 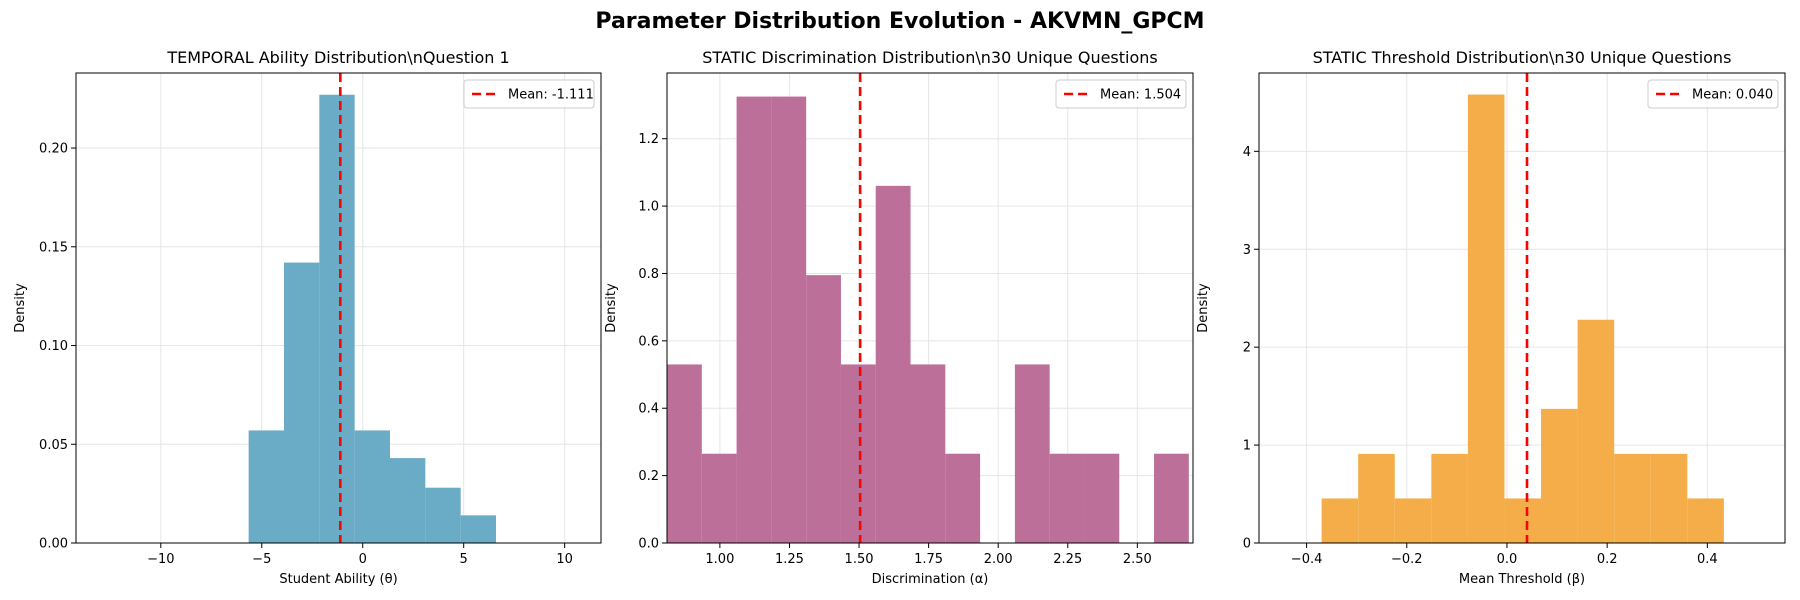 I want to click on y-tick-label: 1.2, so click(x=648, y=139).